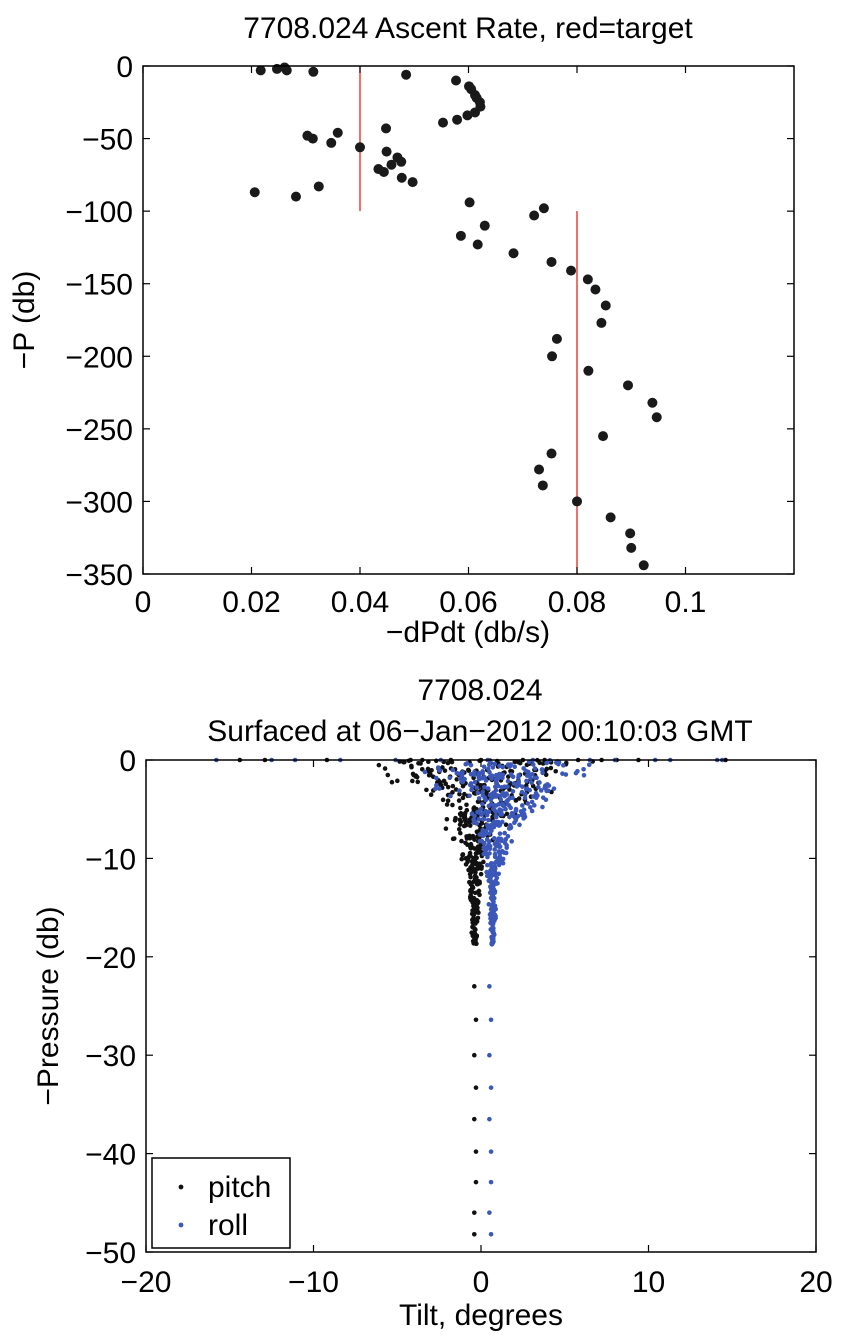 The height and width of the screenshot is (1338, 841). Describe the element at coordinates (99, 430) in the screenshot. I see `y-tick-label: −250` at that location.